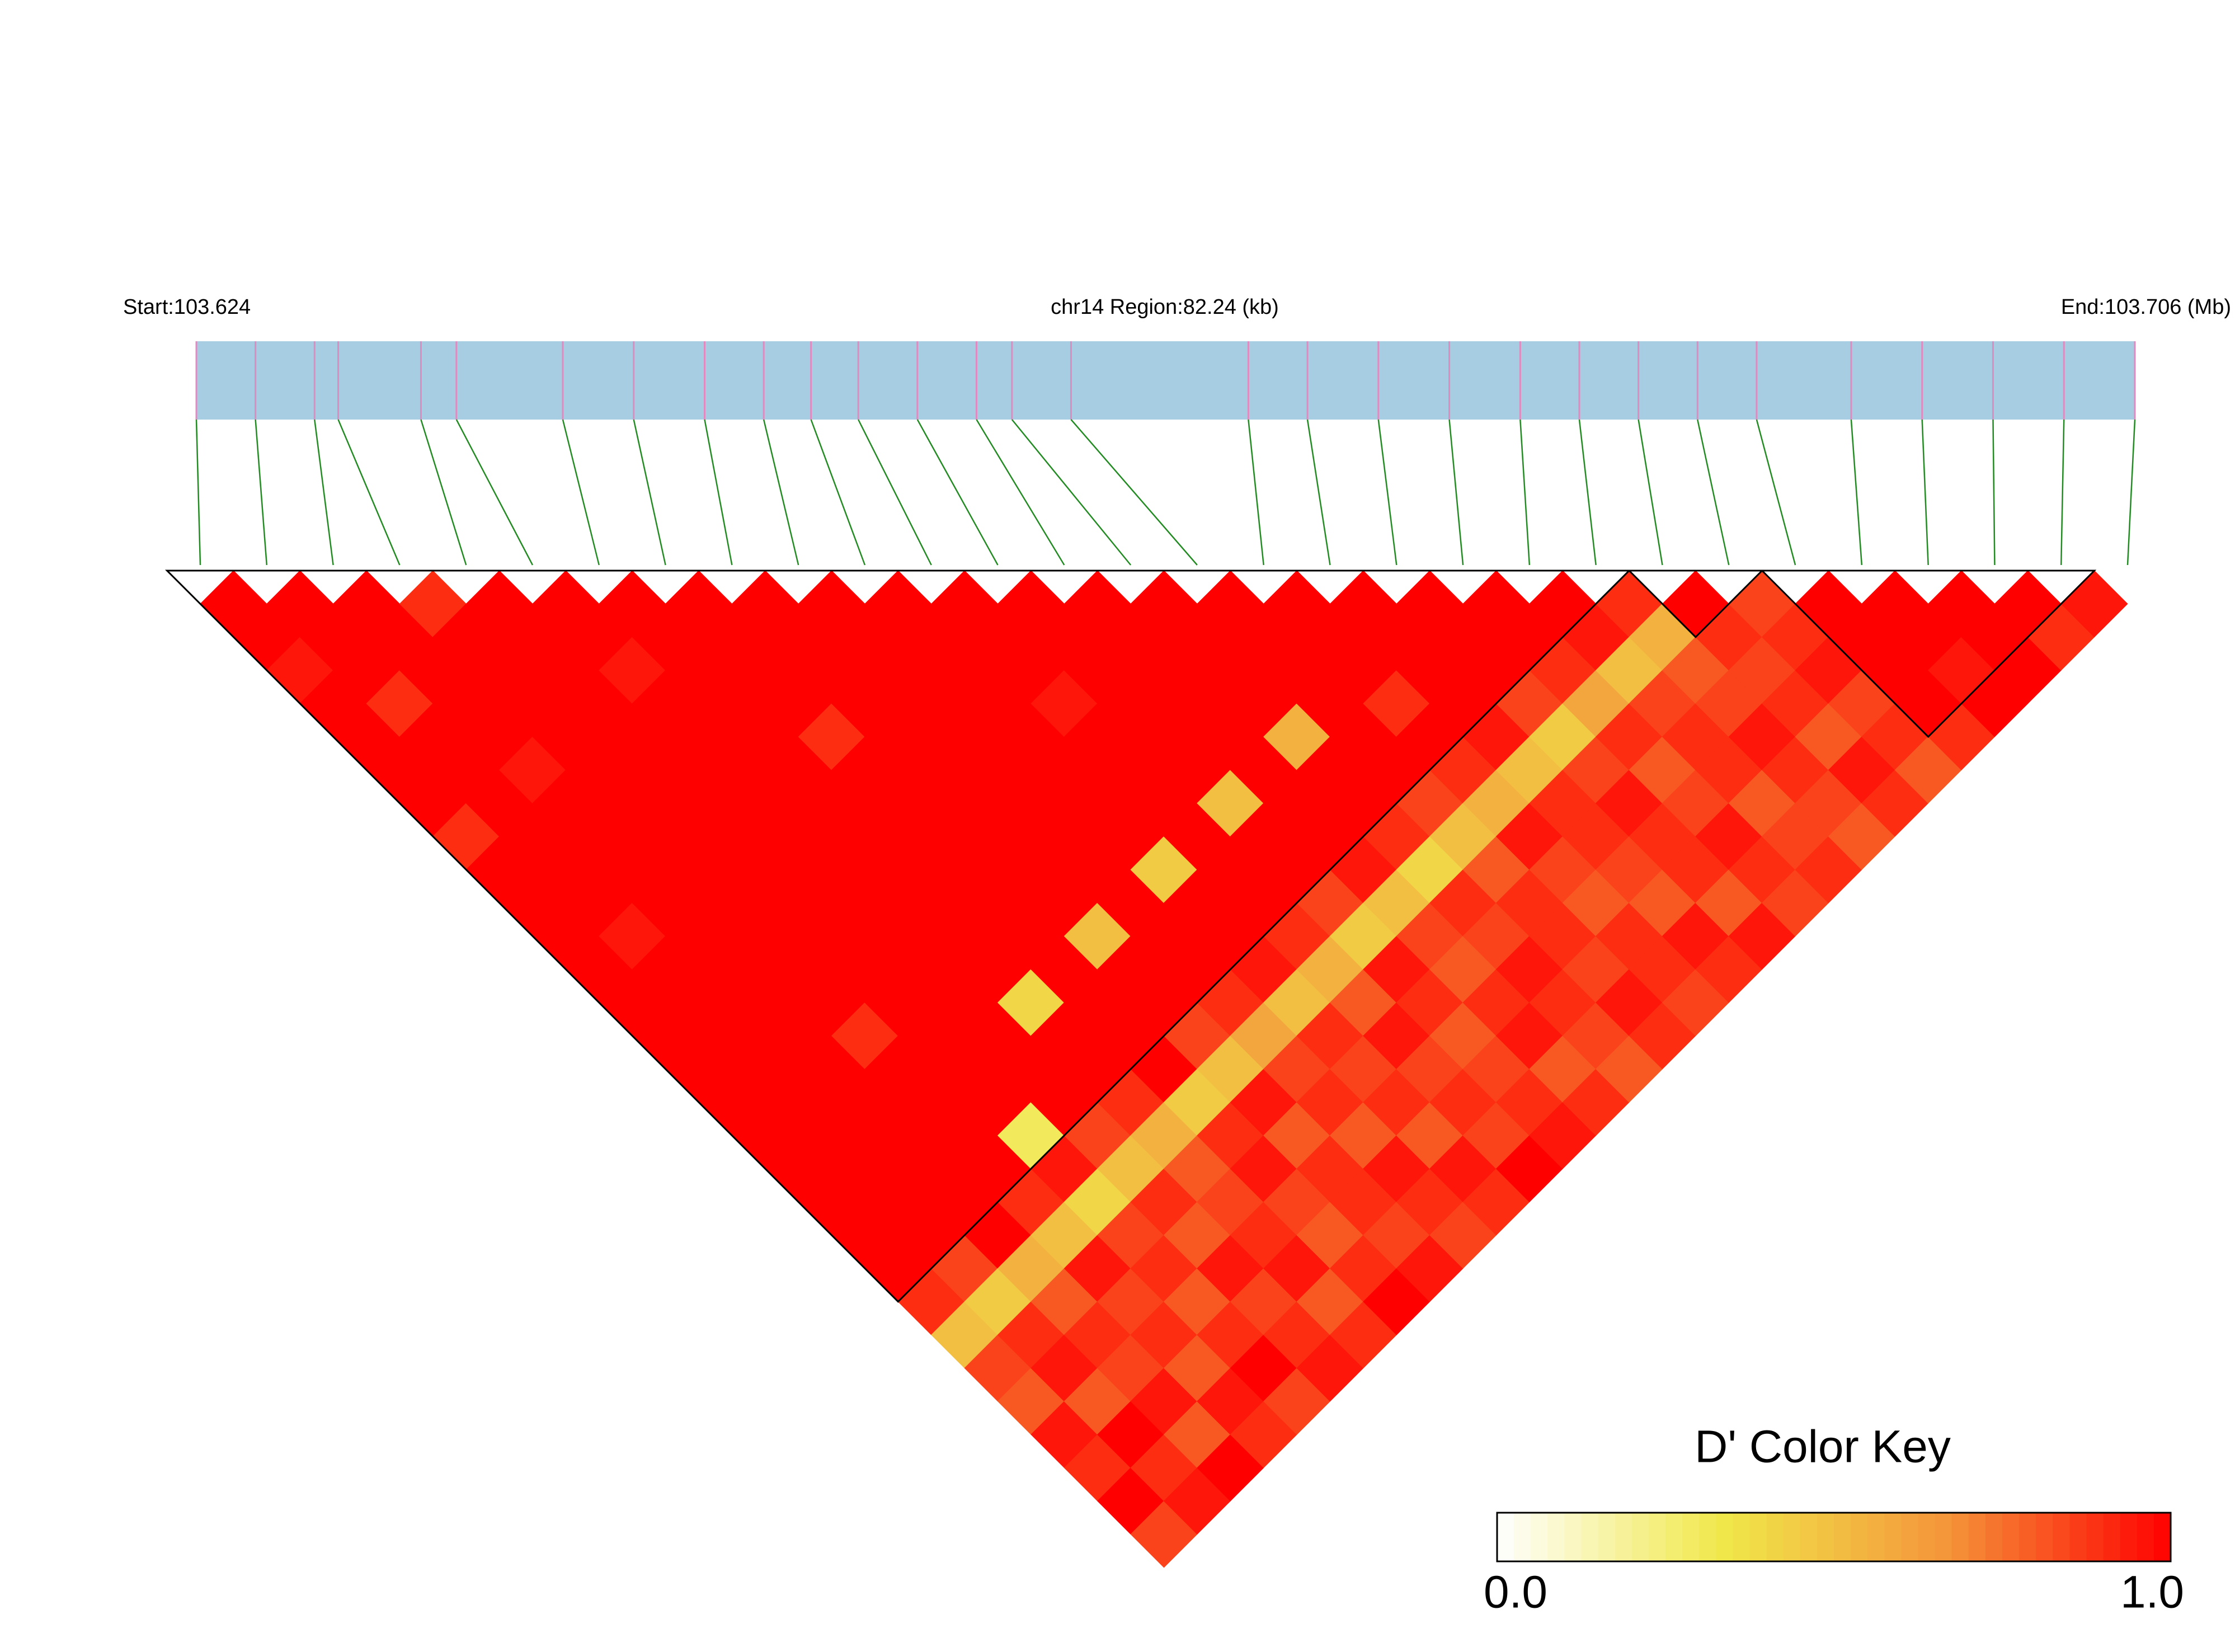 The height and width of the screenshot is (1652, 2235). I want to click on key-tick-label: 1.0, so click(2152, 1593).